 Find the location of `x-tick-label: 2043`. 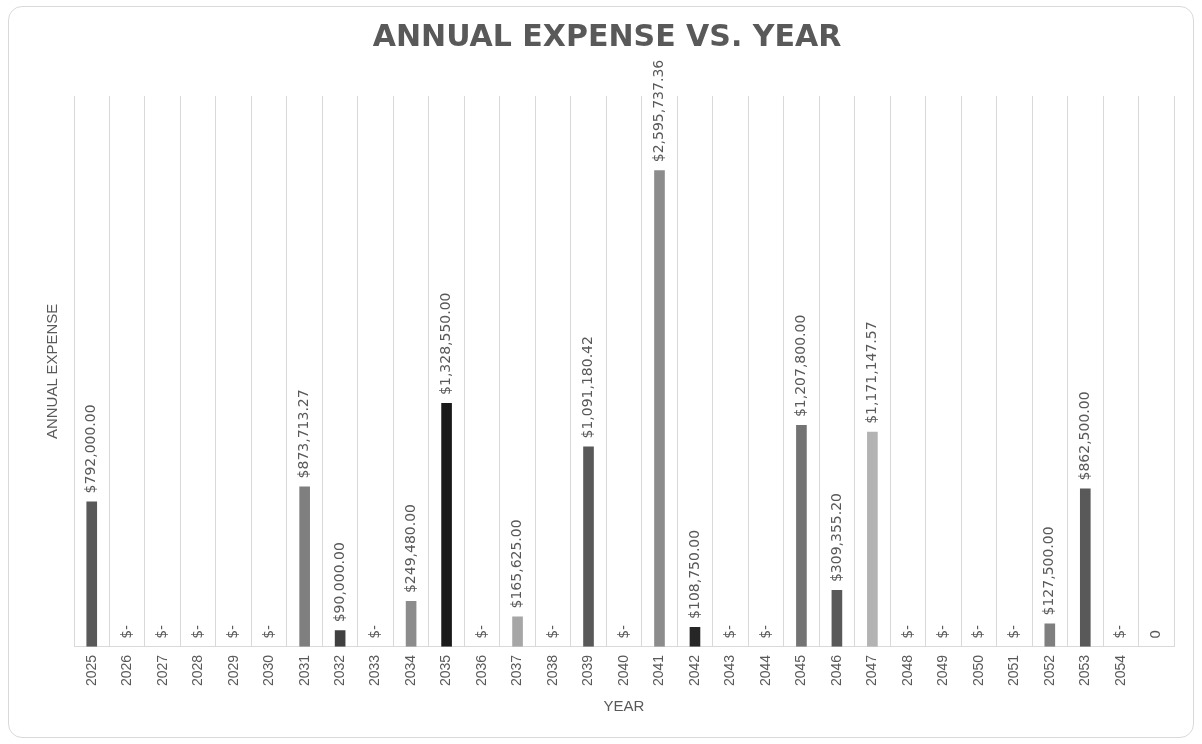

x-tick-label: 2043 is located at coordinates (729, 670).